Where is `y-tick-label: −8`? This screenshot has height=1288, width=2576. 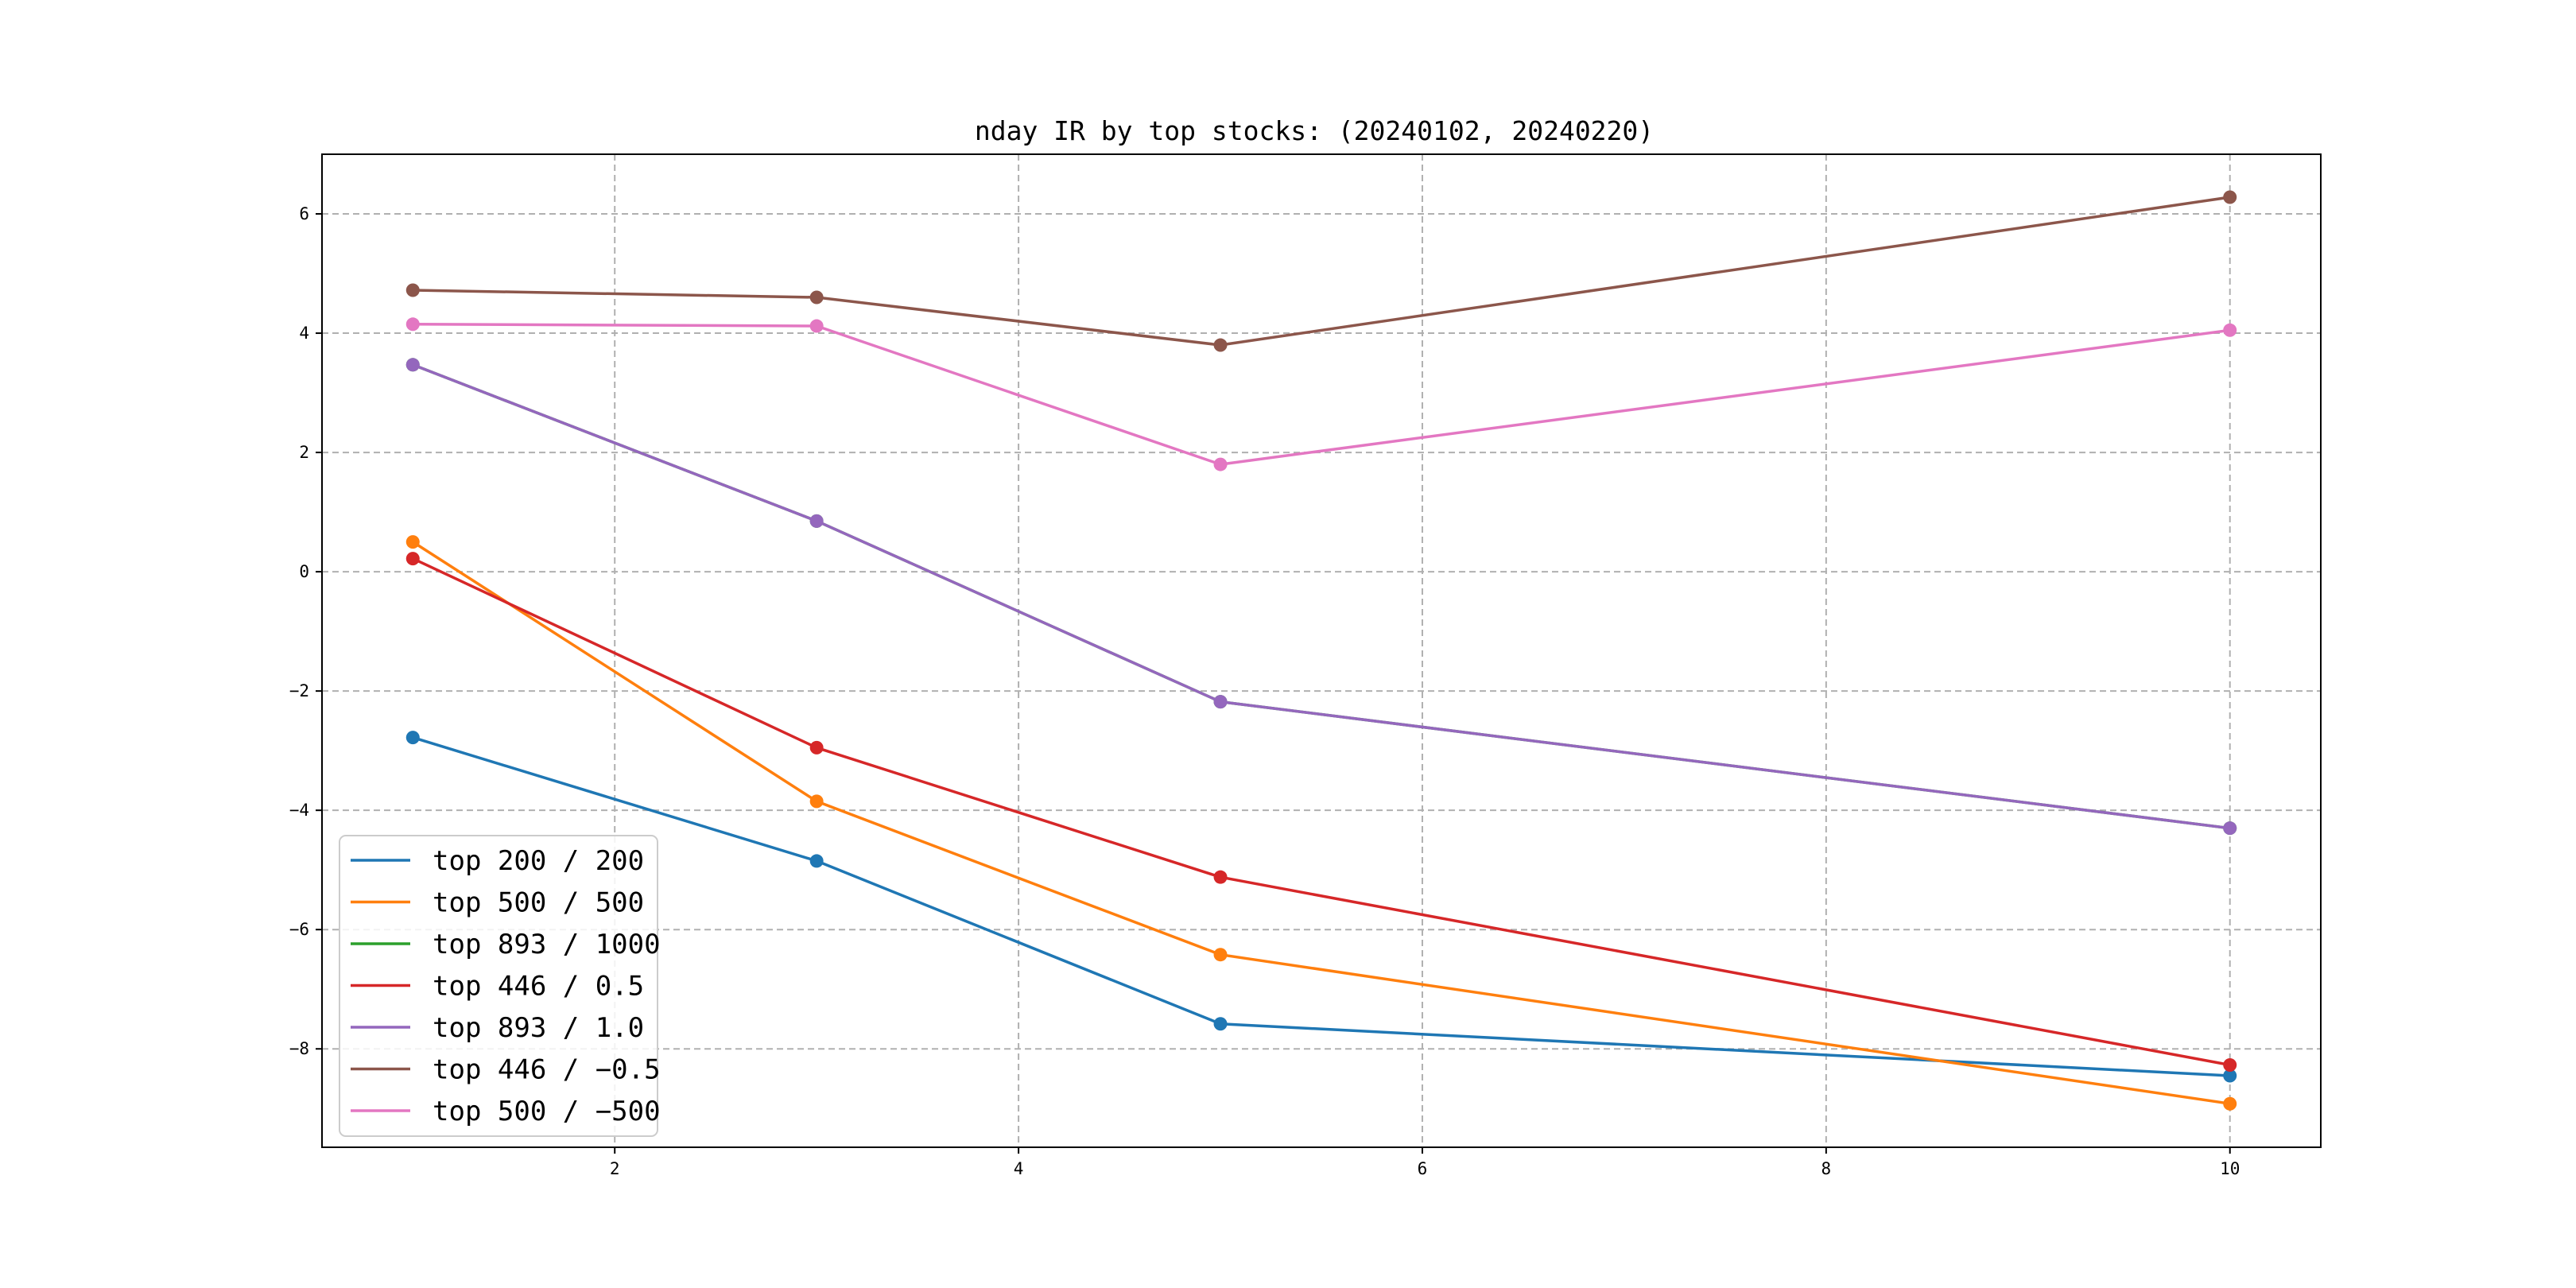
y-tick-label: −8 is located at coordinates (299, 1048).